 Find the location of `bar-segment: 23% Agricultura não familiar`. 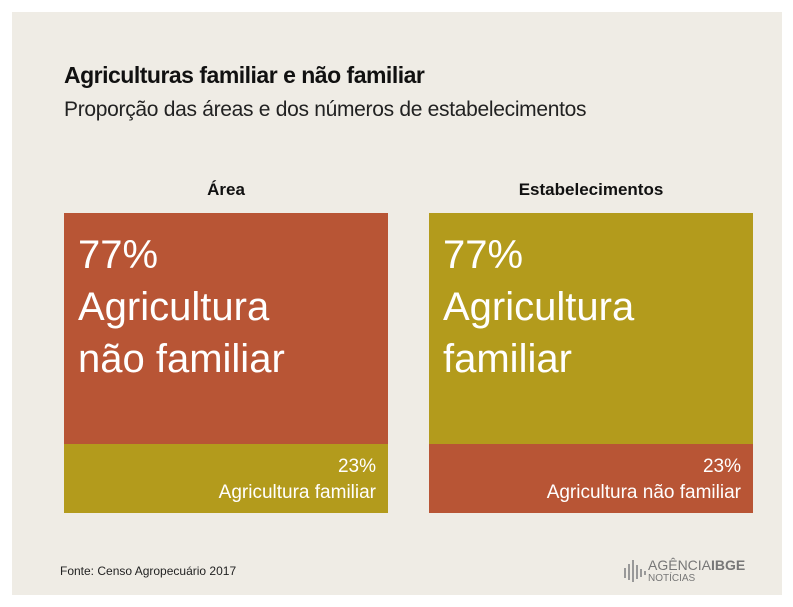

bar-segment: 23% Agricultura não familiar is located at coordinates (591, 478).